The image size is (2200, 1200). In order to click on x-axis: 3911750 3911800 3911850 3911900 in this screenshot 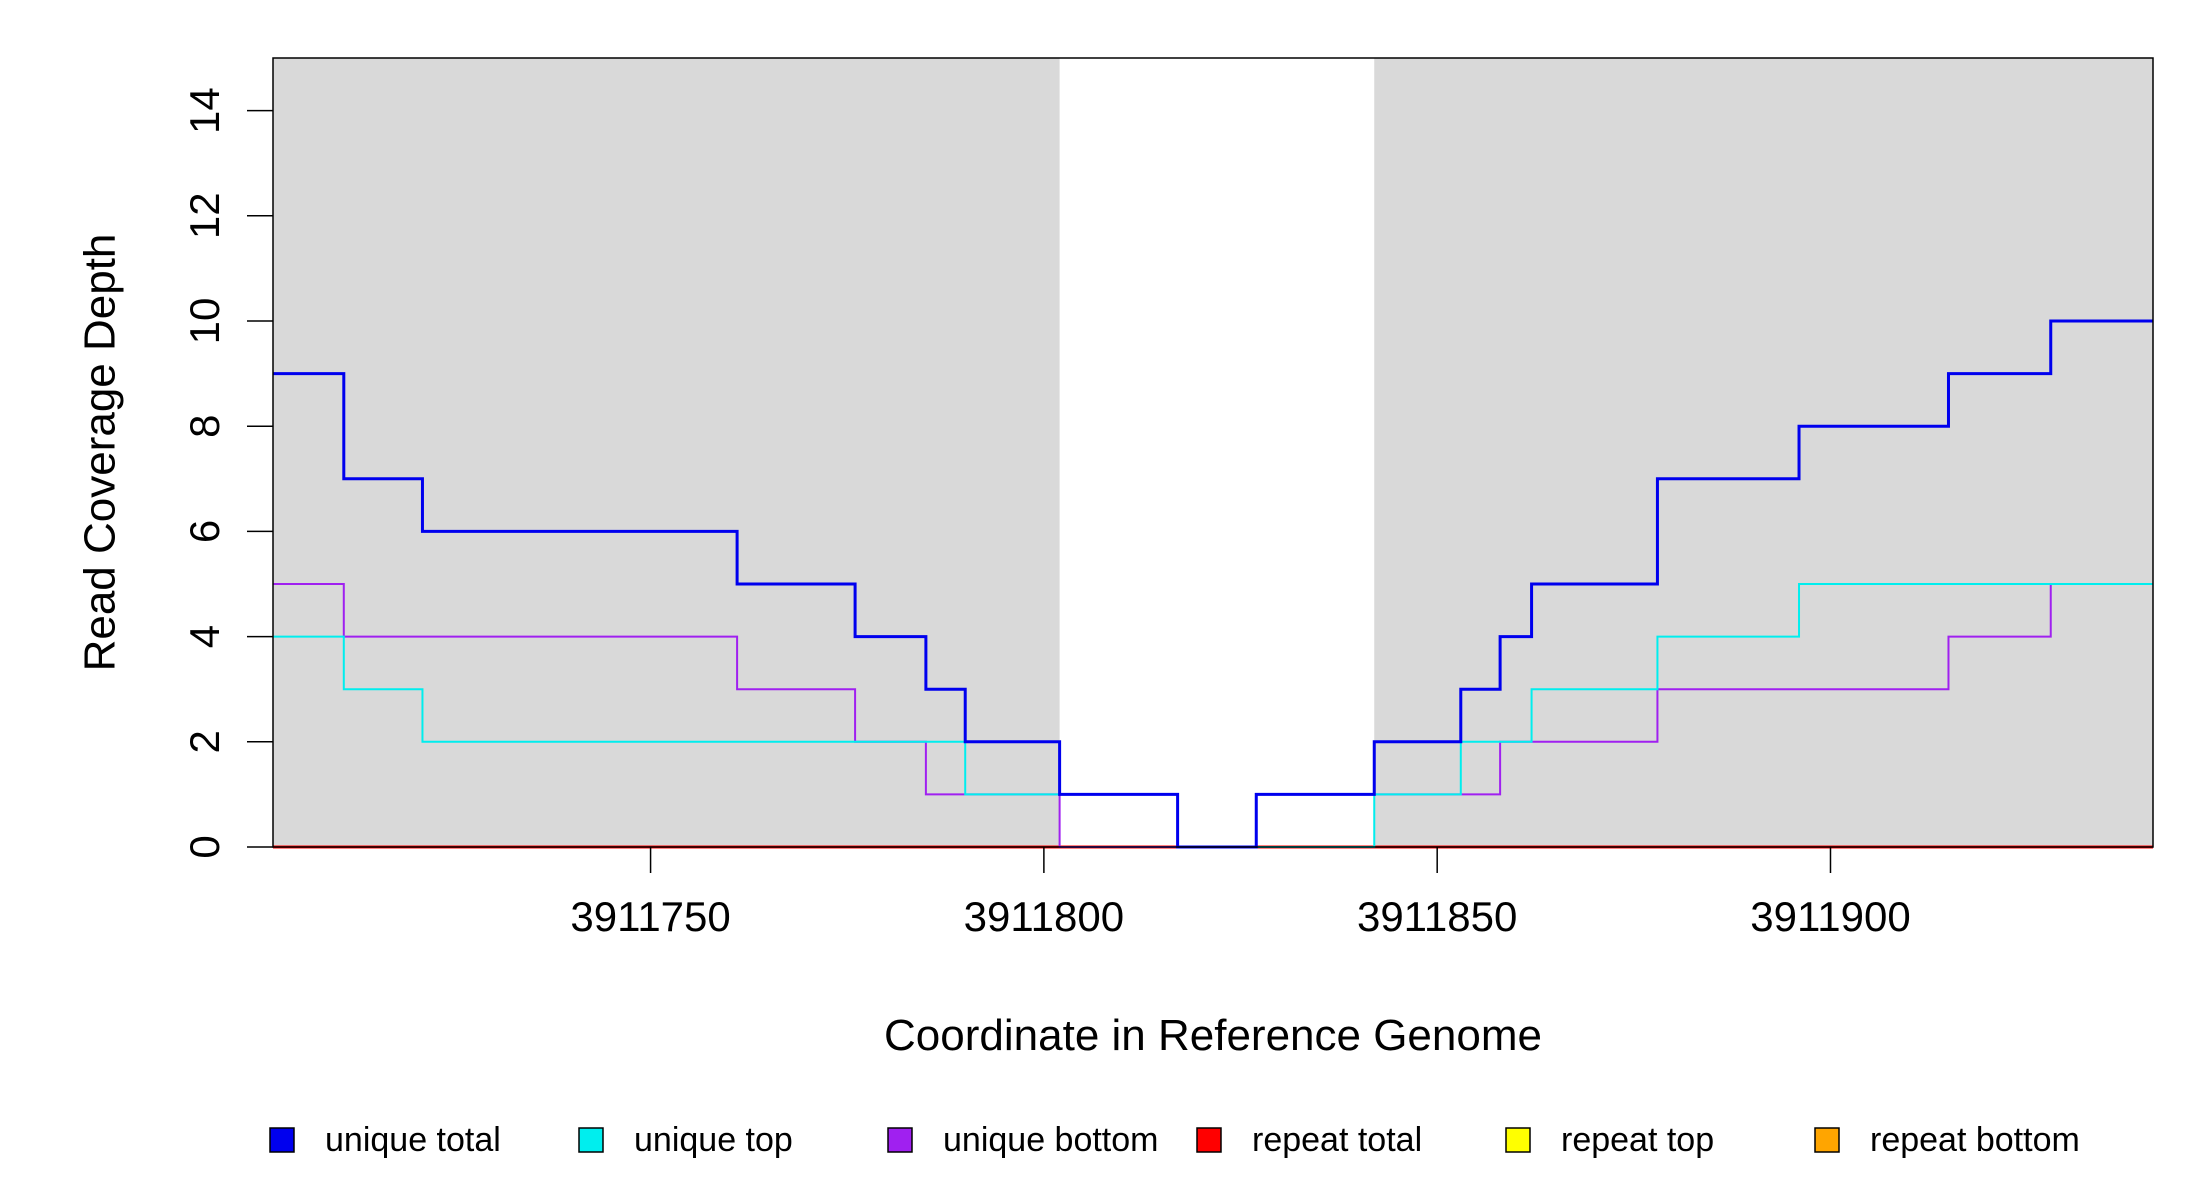, I will do `click(1240, 893)`.